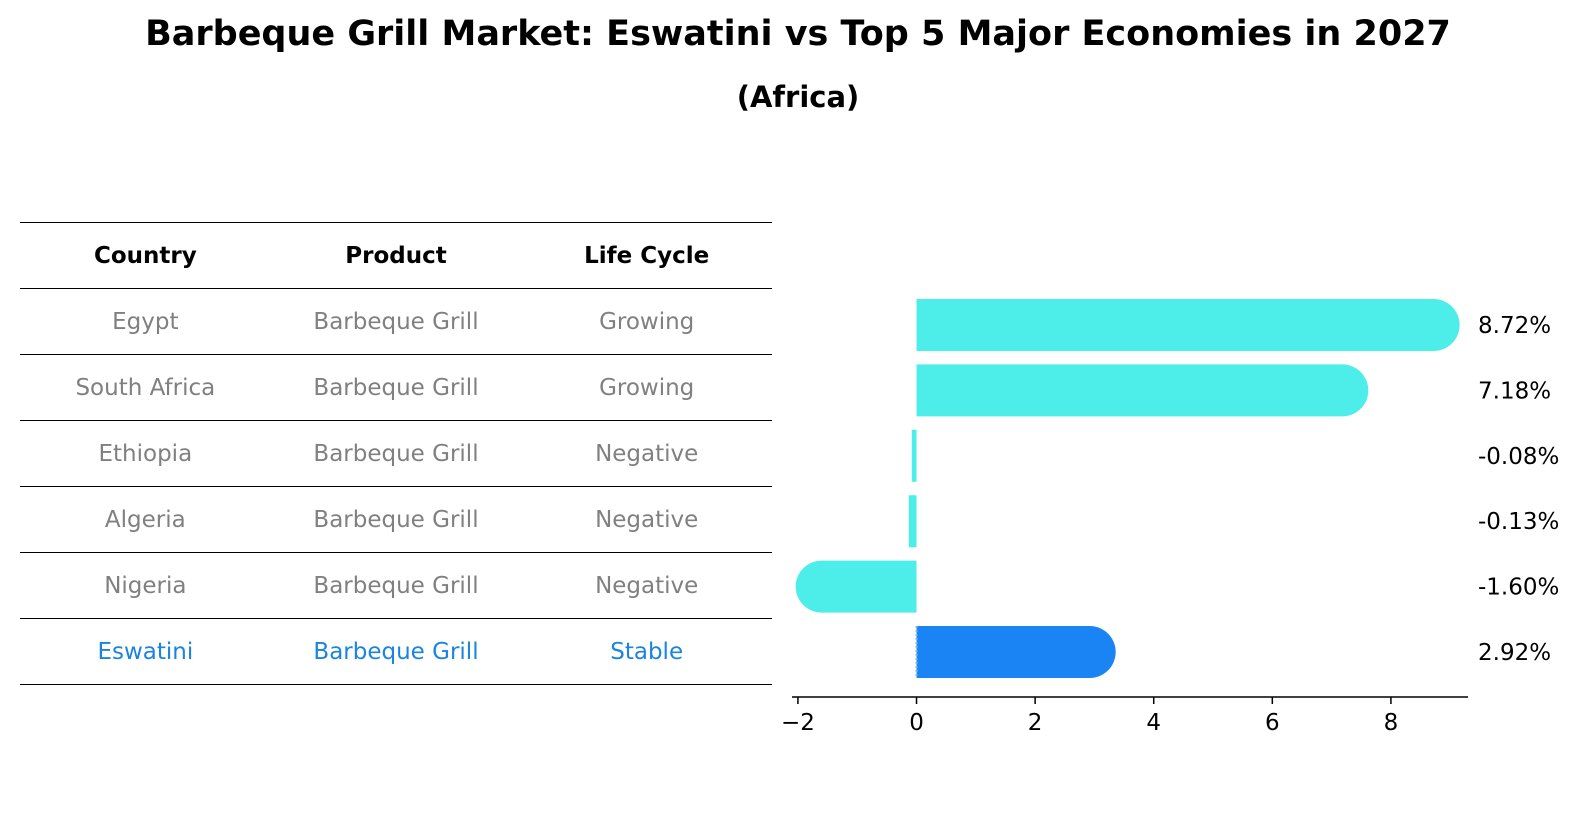  What do you see at coordinates (1514, 326) in the screenshot?
I see `bar-value-label: 8.72%` at bounding box center [1514, 326].